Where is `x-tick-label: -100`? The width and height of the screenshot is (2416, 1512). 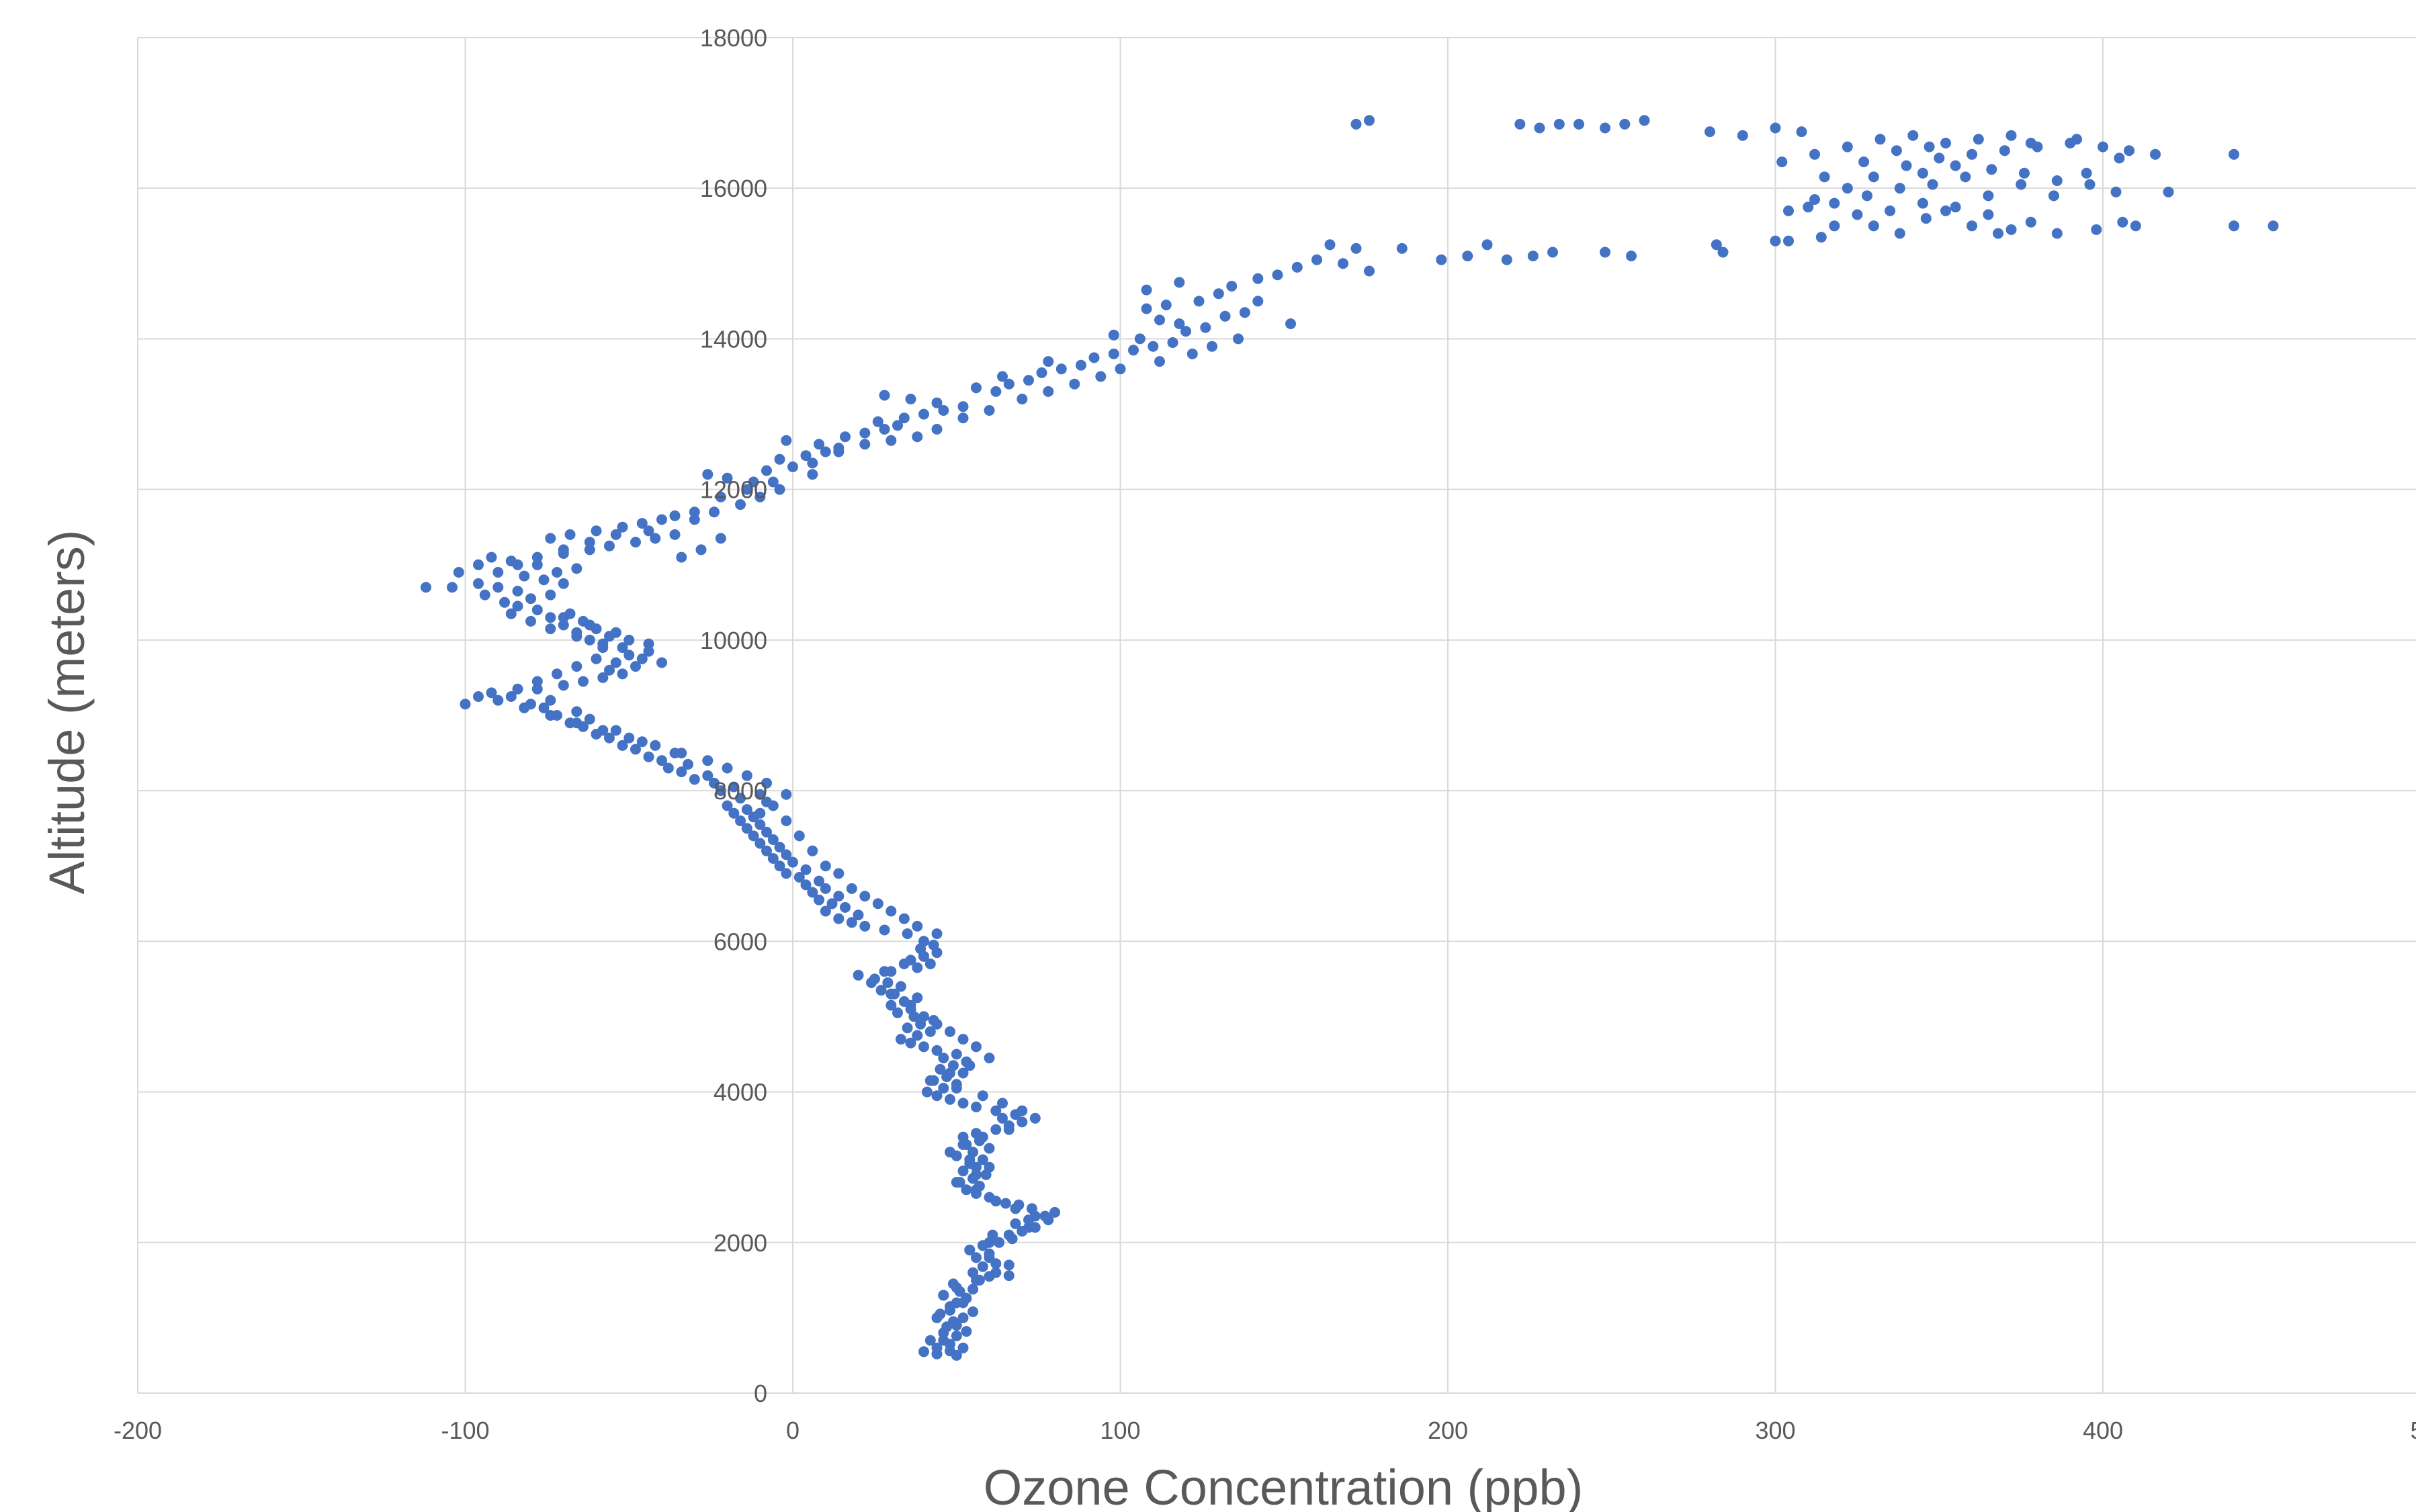
x-tick-label: -100 is located at coordinates (465, 1430).